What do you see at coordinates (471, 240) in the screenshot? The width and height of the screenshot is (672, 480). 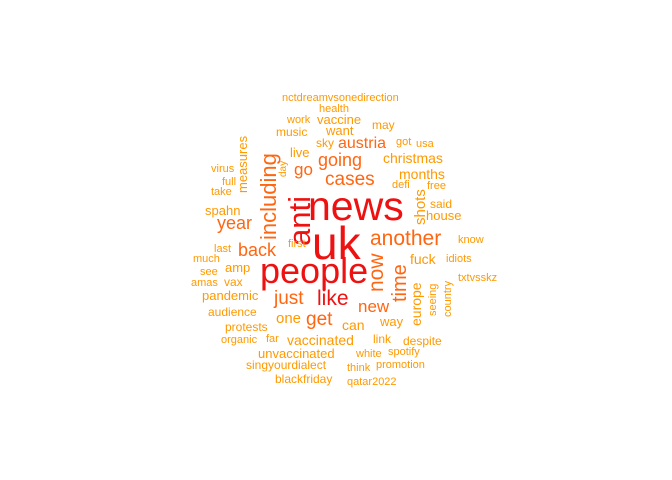 I see `word-know: know` at bounding box center [471, 240].